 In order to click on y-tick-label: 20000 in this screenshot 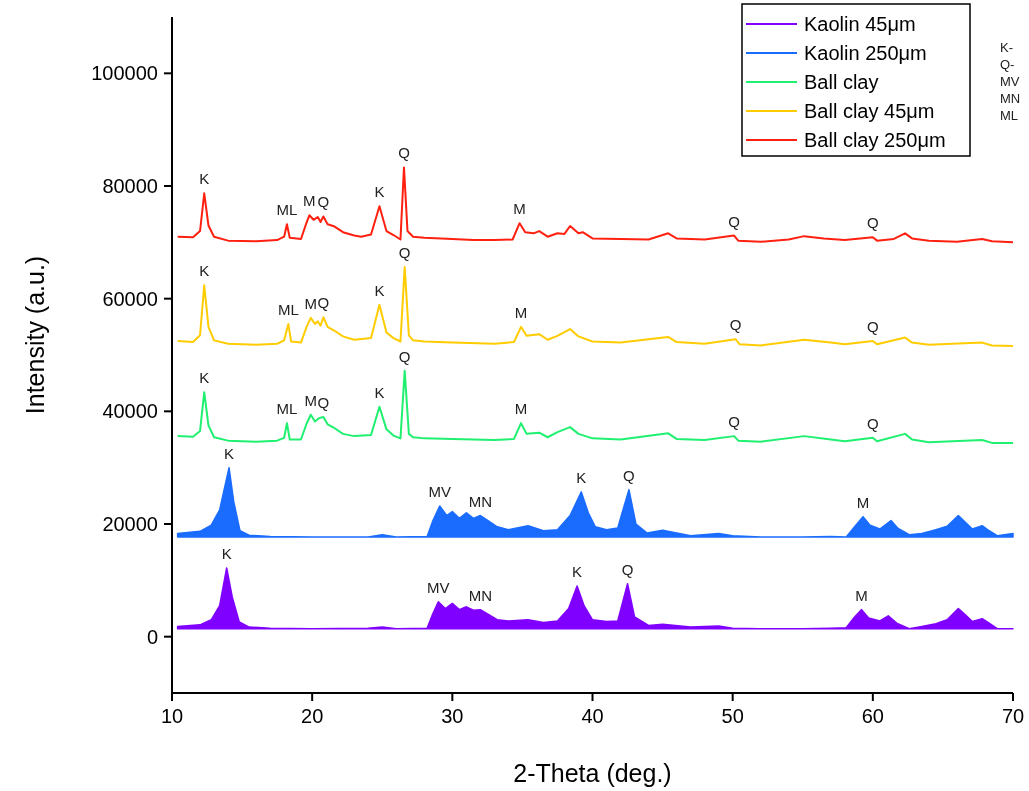, I will do `click(130, 524)`.